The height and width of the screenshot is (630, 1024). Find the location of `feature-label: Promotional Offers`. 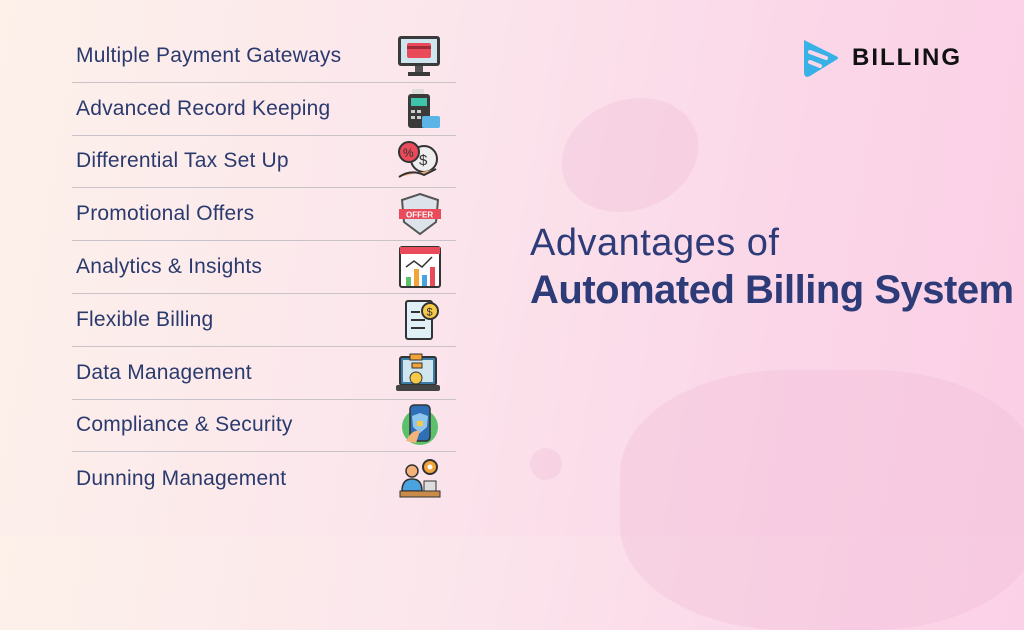

feature-label: Promotional Offers is located at coordinates (165, 214).